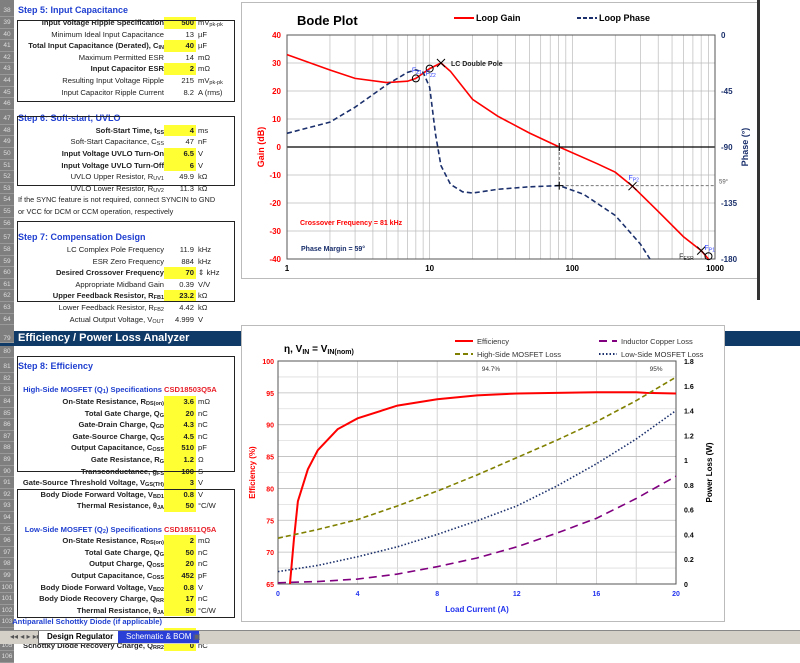 The height and width of the screenshot is (663, 800). What do you see at coordinates (7, 200) in the screenshot?
I see `row-number: 54` at bounding box center [7, 200].